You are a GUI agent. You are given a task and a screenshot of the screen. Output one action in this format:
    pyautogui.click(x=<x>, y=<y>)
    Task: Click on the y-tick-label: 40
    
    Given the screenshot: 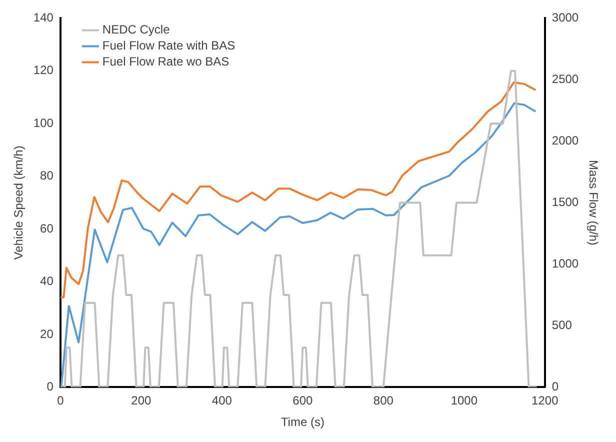 What is the action you would take?
    pyautogui.click(x=47, y=281)
    